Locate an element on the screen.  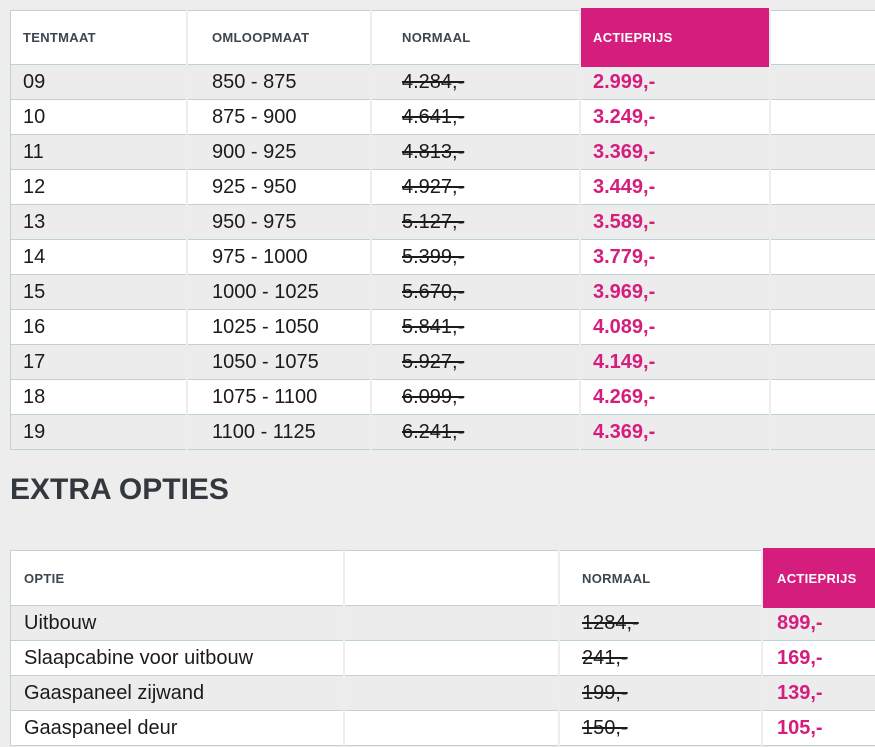
optie-cell: Slaapcabine voor uitbouw is located at coordinates (177, 658).